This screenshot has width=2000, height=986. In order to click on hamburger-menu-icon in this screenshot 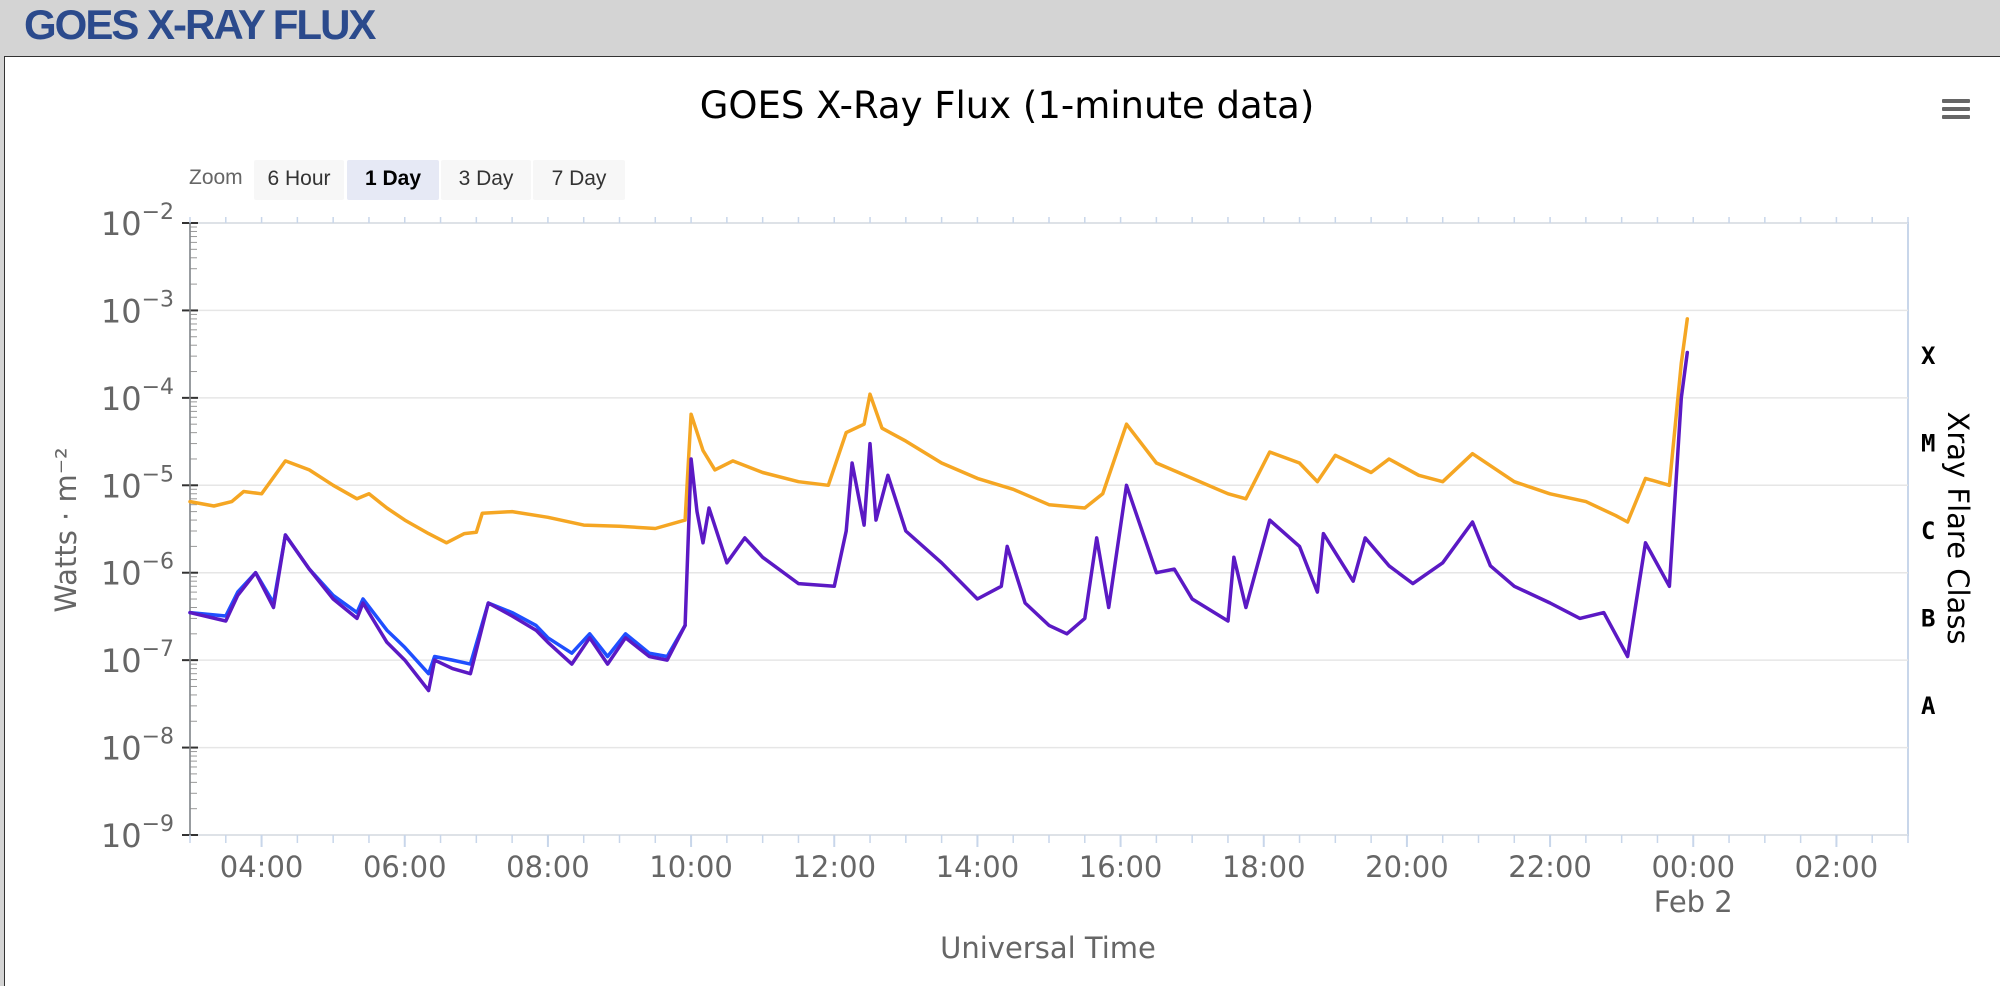, I will do `click(1956, 101)`.